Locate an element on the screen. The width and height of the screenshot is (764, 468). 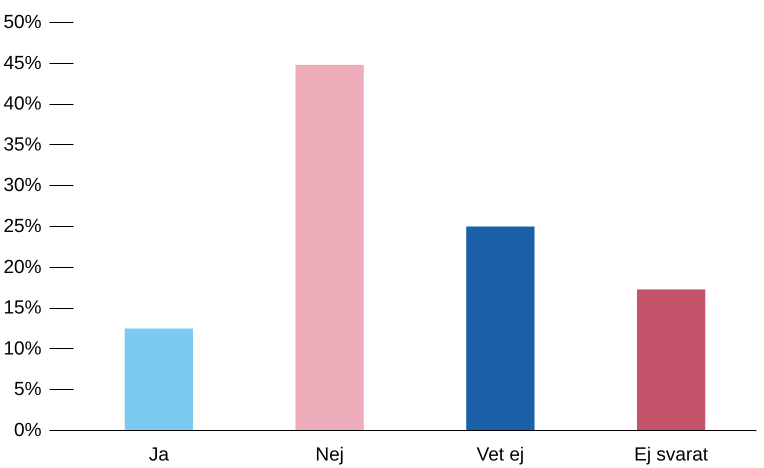
y-tick-label: 0% is located at coordinates (28, 430).